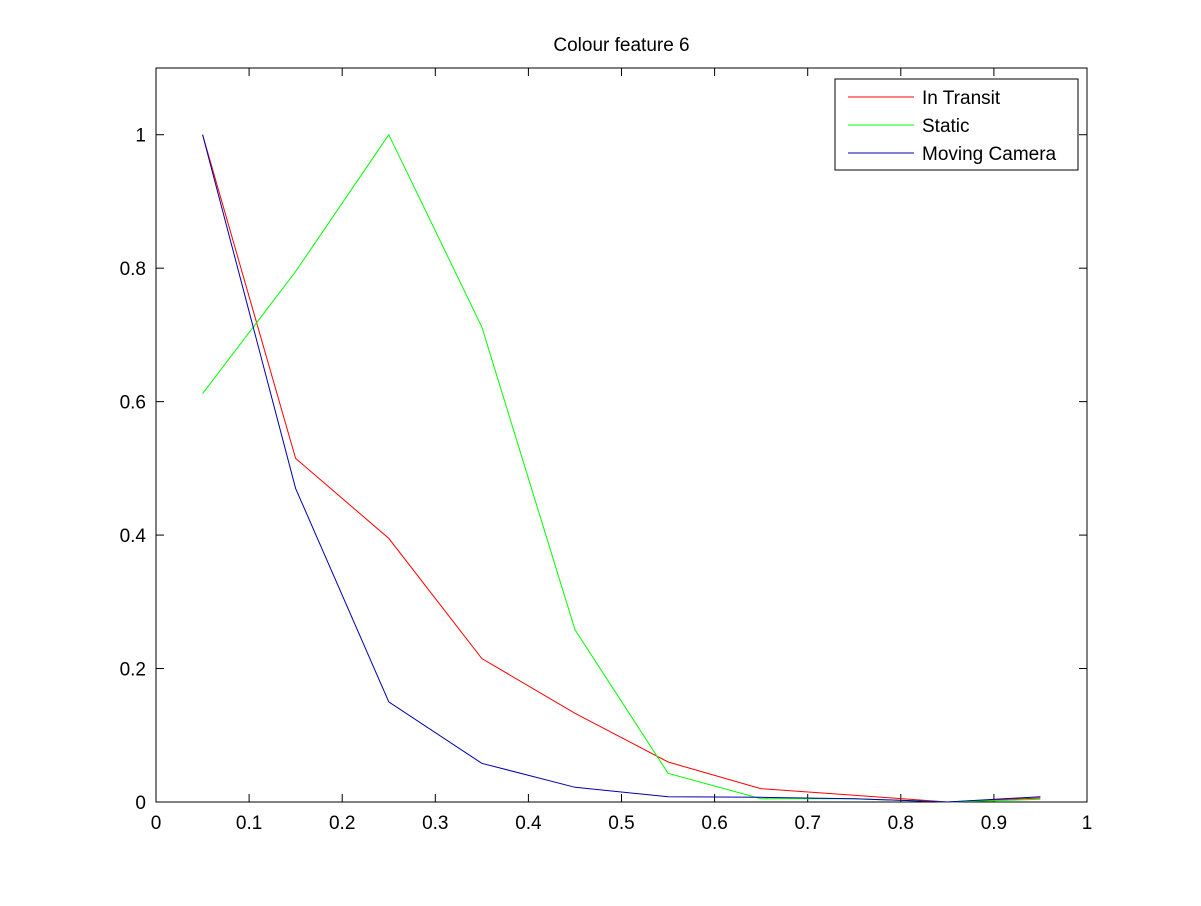  What do you see at coordinates (621, 823) in the screenshot?
I see `x-tick-label: 0.5` at bounding box center [621, 823].